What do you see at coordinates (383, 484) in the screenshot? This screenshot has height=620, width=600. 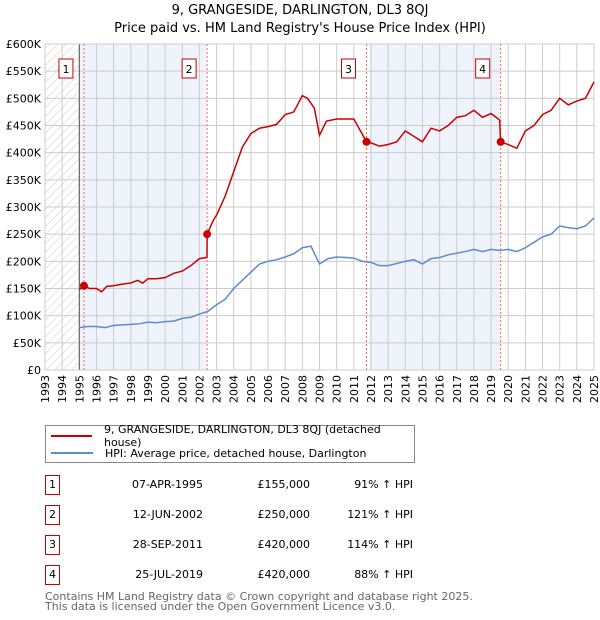 I see `transaction-hpi-change: 91% ↑ HPI` at bounding box center [383, 484].